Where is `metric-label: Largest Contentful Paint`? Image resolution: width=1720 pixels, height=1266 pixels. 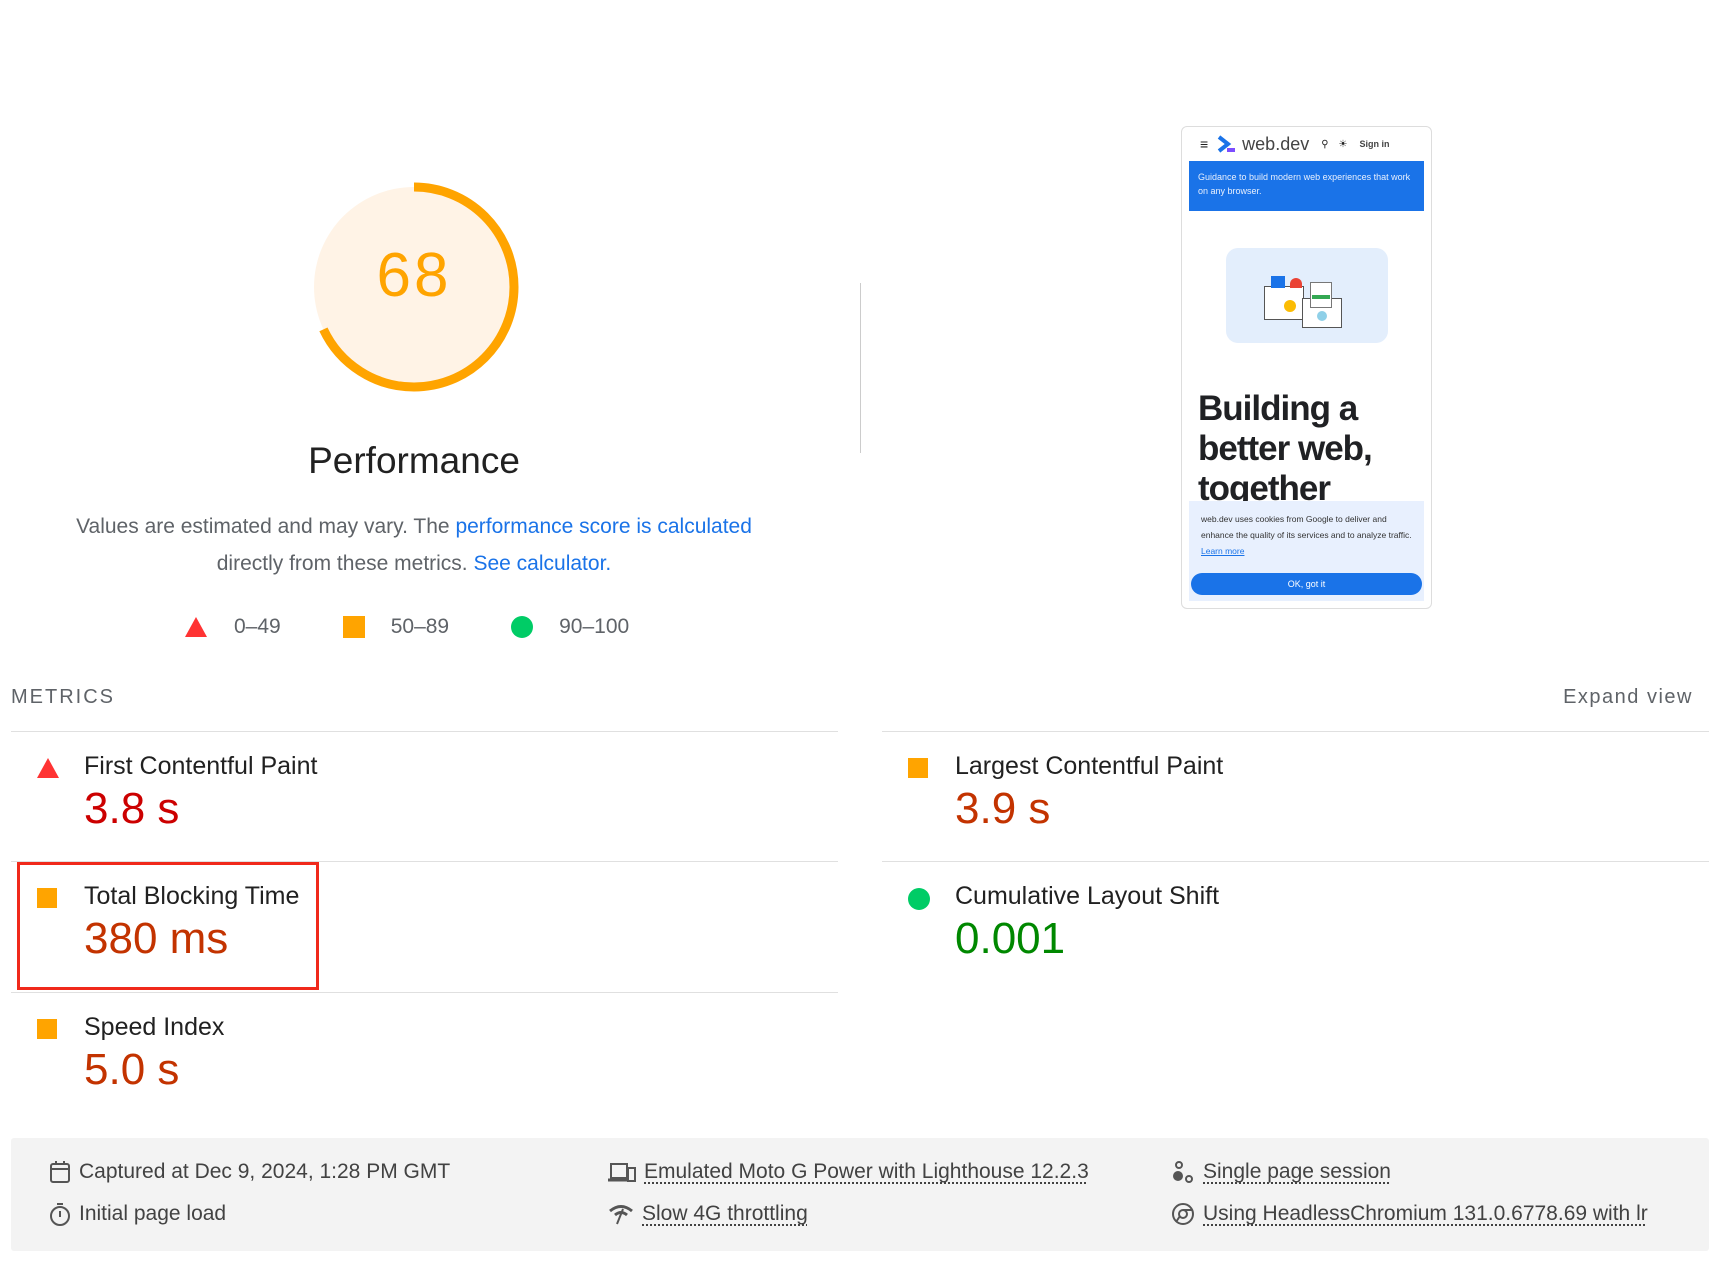
metric-label: Largest Contentful Paint is located at coordinates (1089, 766).